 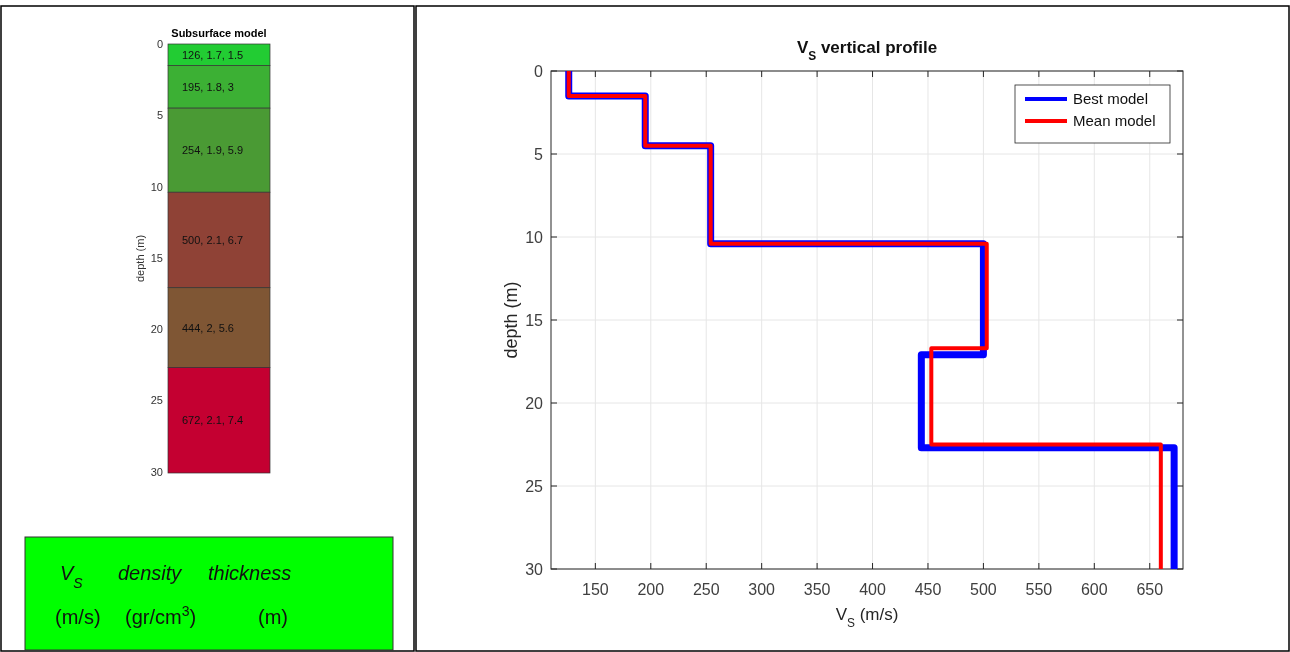 I want to click on x-tick-label: 400, so click(x=872, y=589).